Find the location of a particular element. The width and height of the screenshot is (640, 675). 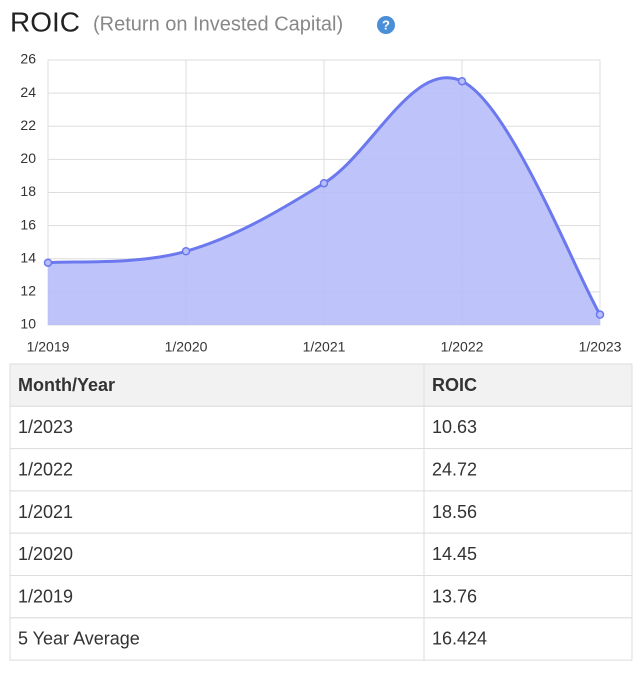

x-tick-label: 1/2022 is located at coordinates (462, 347).